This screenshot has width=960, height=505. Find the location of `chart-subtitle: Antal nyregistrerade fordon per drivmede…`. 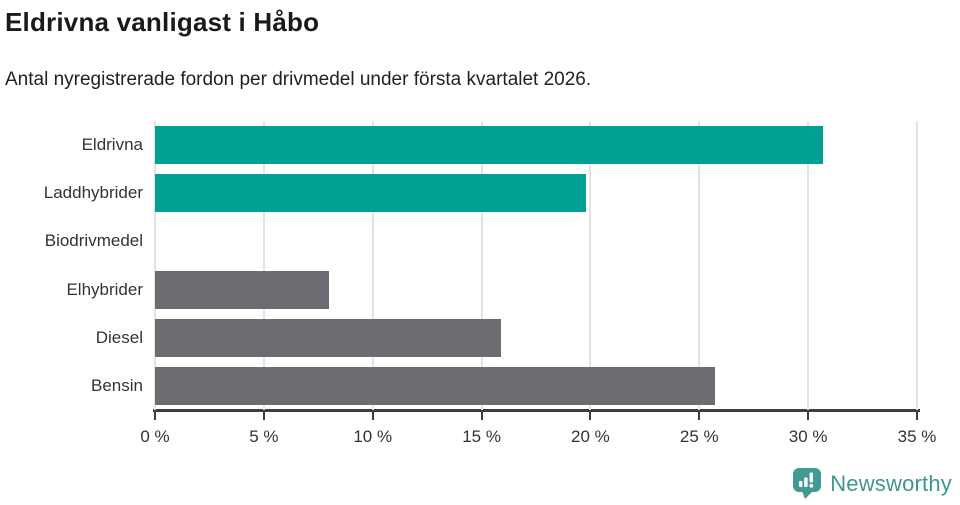

chart-subtitle: Antal nyregistrerade fordon per drivmede… is located at coordinates (298, 79).